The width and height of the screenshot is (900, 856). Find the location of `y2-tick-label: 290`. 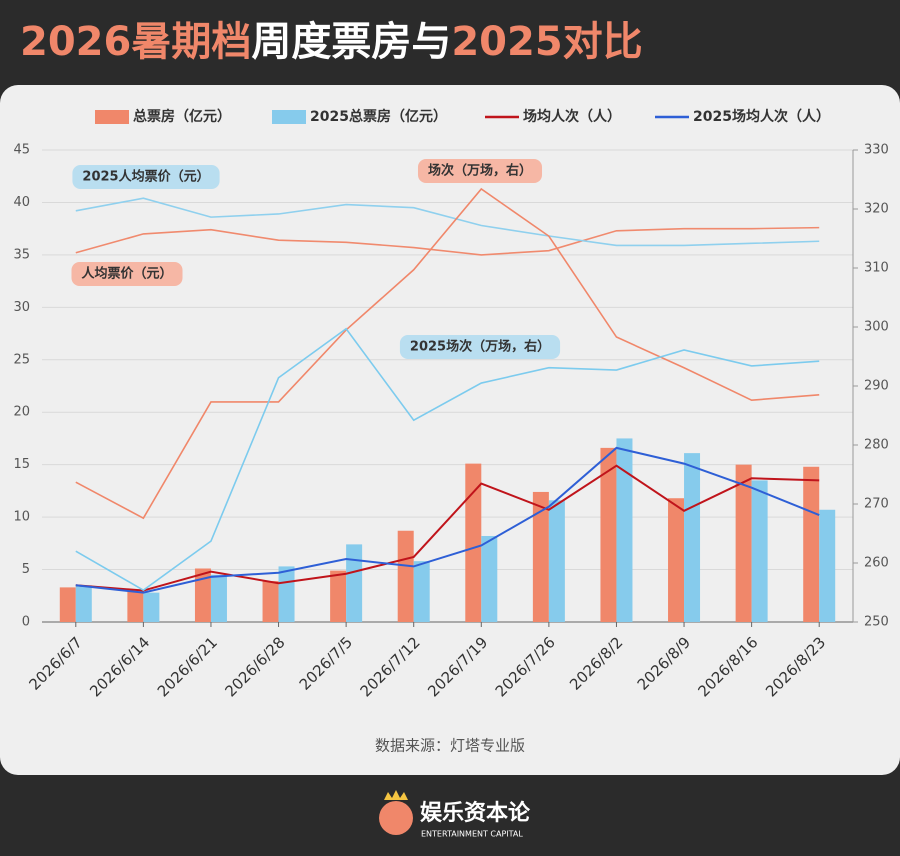

y2-tick-label: 290 is located at coordinates (876, 386).